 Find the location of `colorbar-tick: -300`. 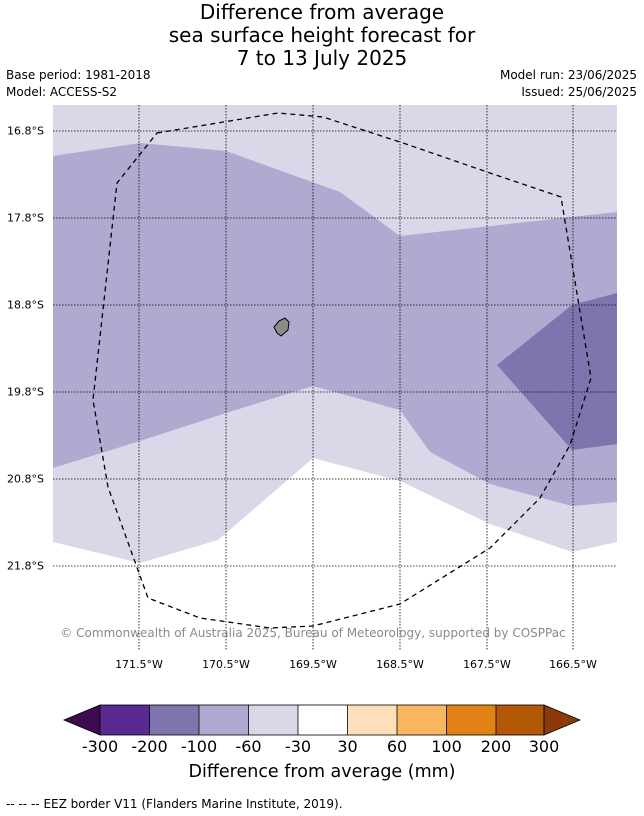

colorbar-tick: -300 is located at coordinates (100, 746).